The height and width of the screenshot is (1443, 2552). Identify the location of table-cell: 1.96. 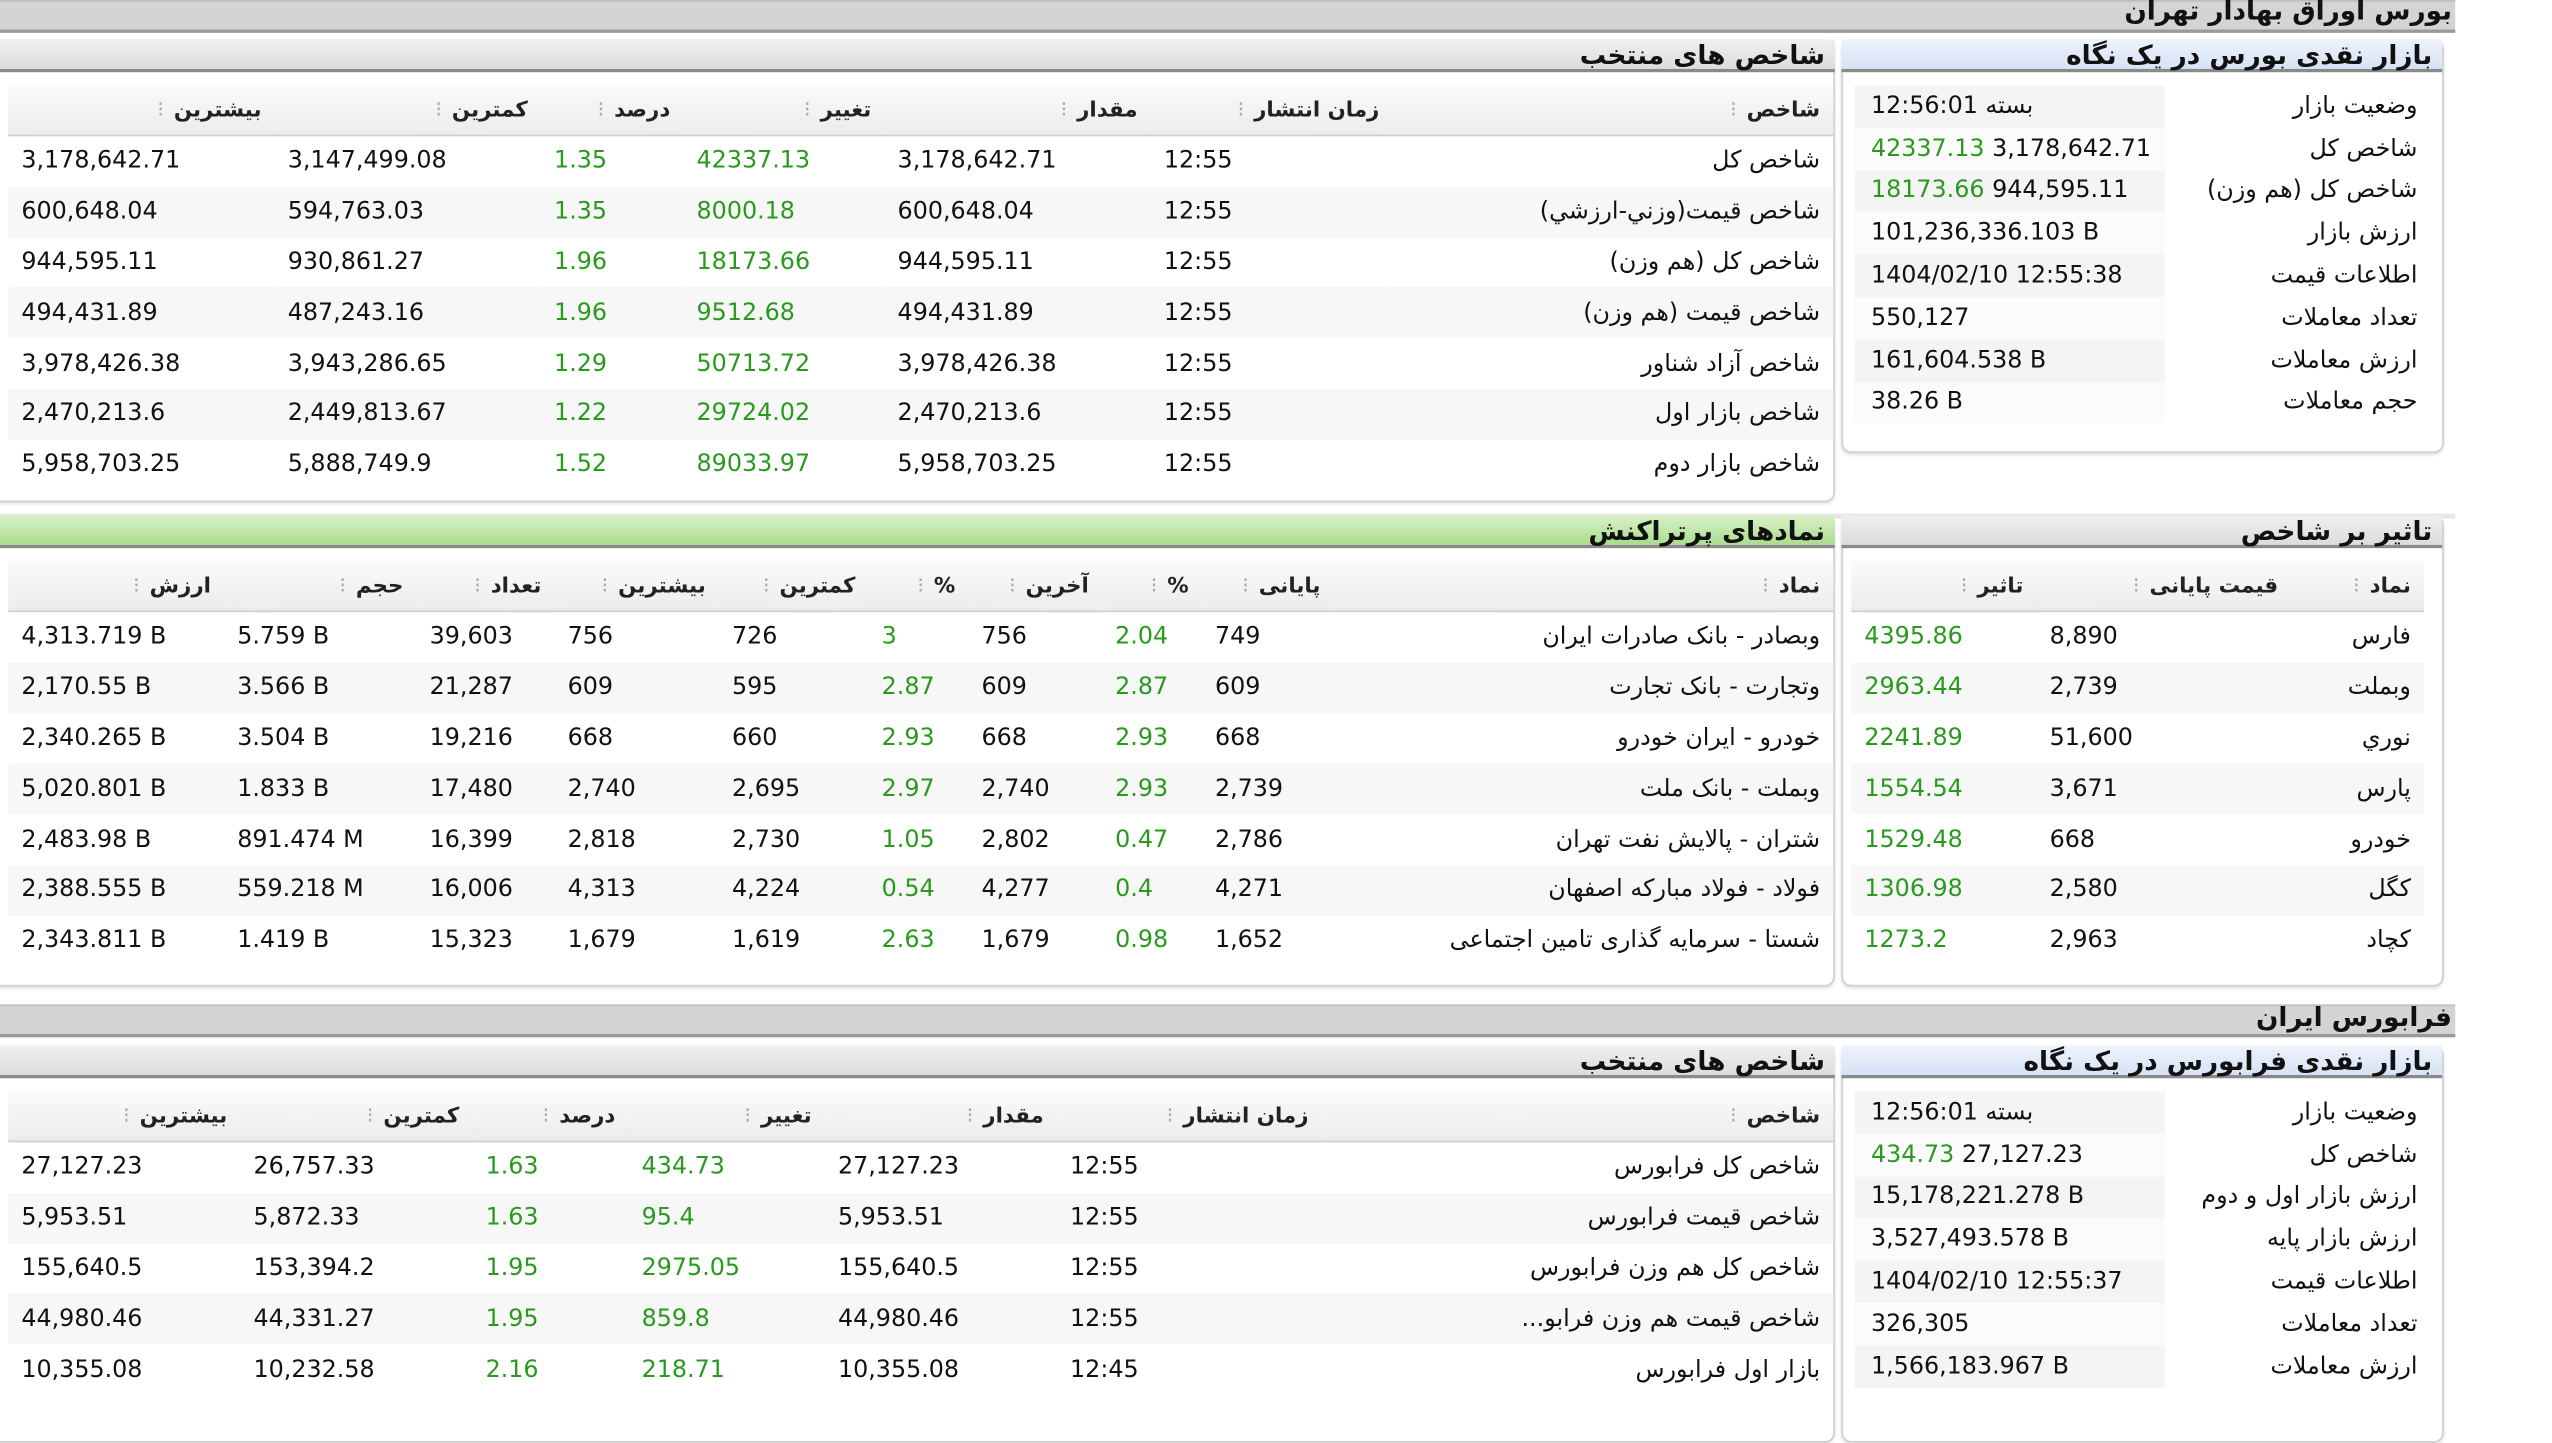
(612, 313).